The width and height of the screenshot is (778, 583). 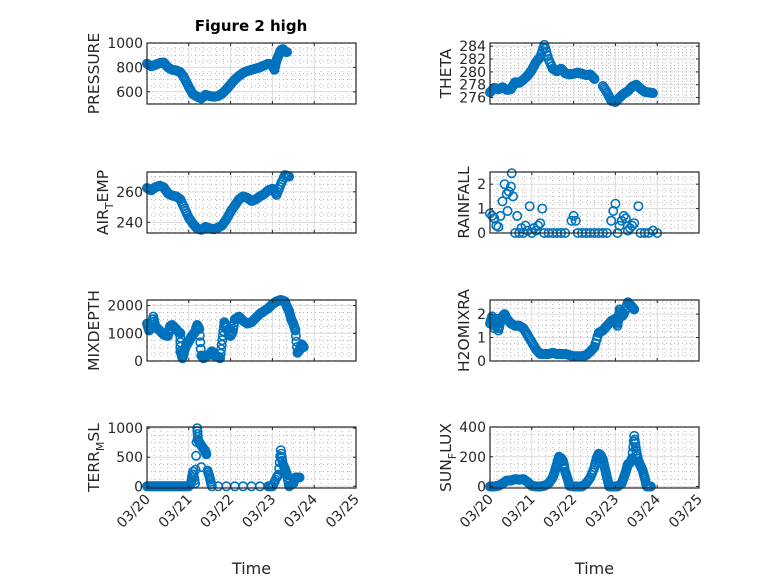 I want to click on y-axis-label: H2OMIXRA, so click(x=464, y=330).